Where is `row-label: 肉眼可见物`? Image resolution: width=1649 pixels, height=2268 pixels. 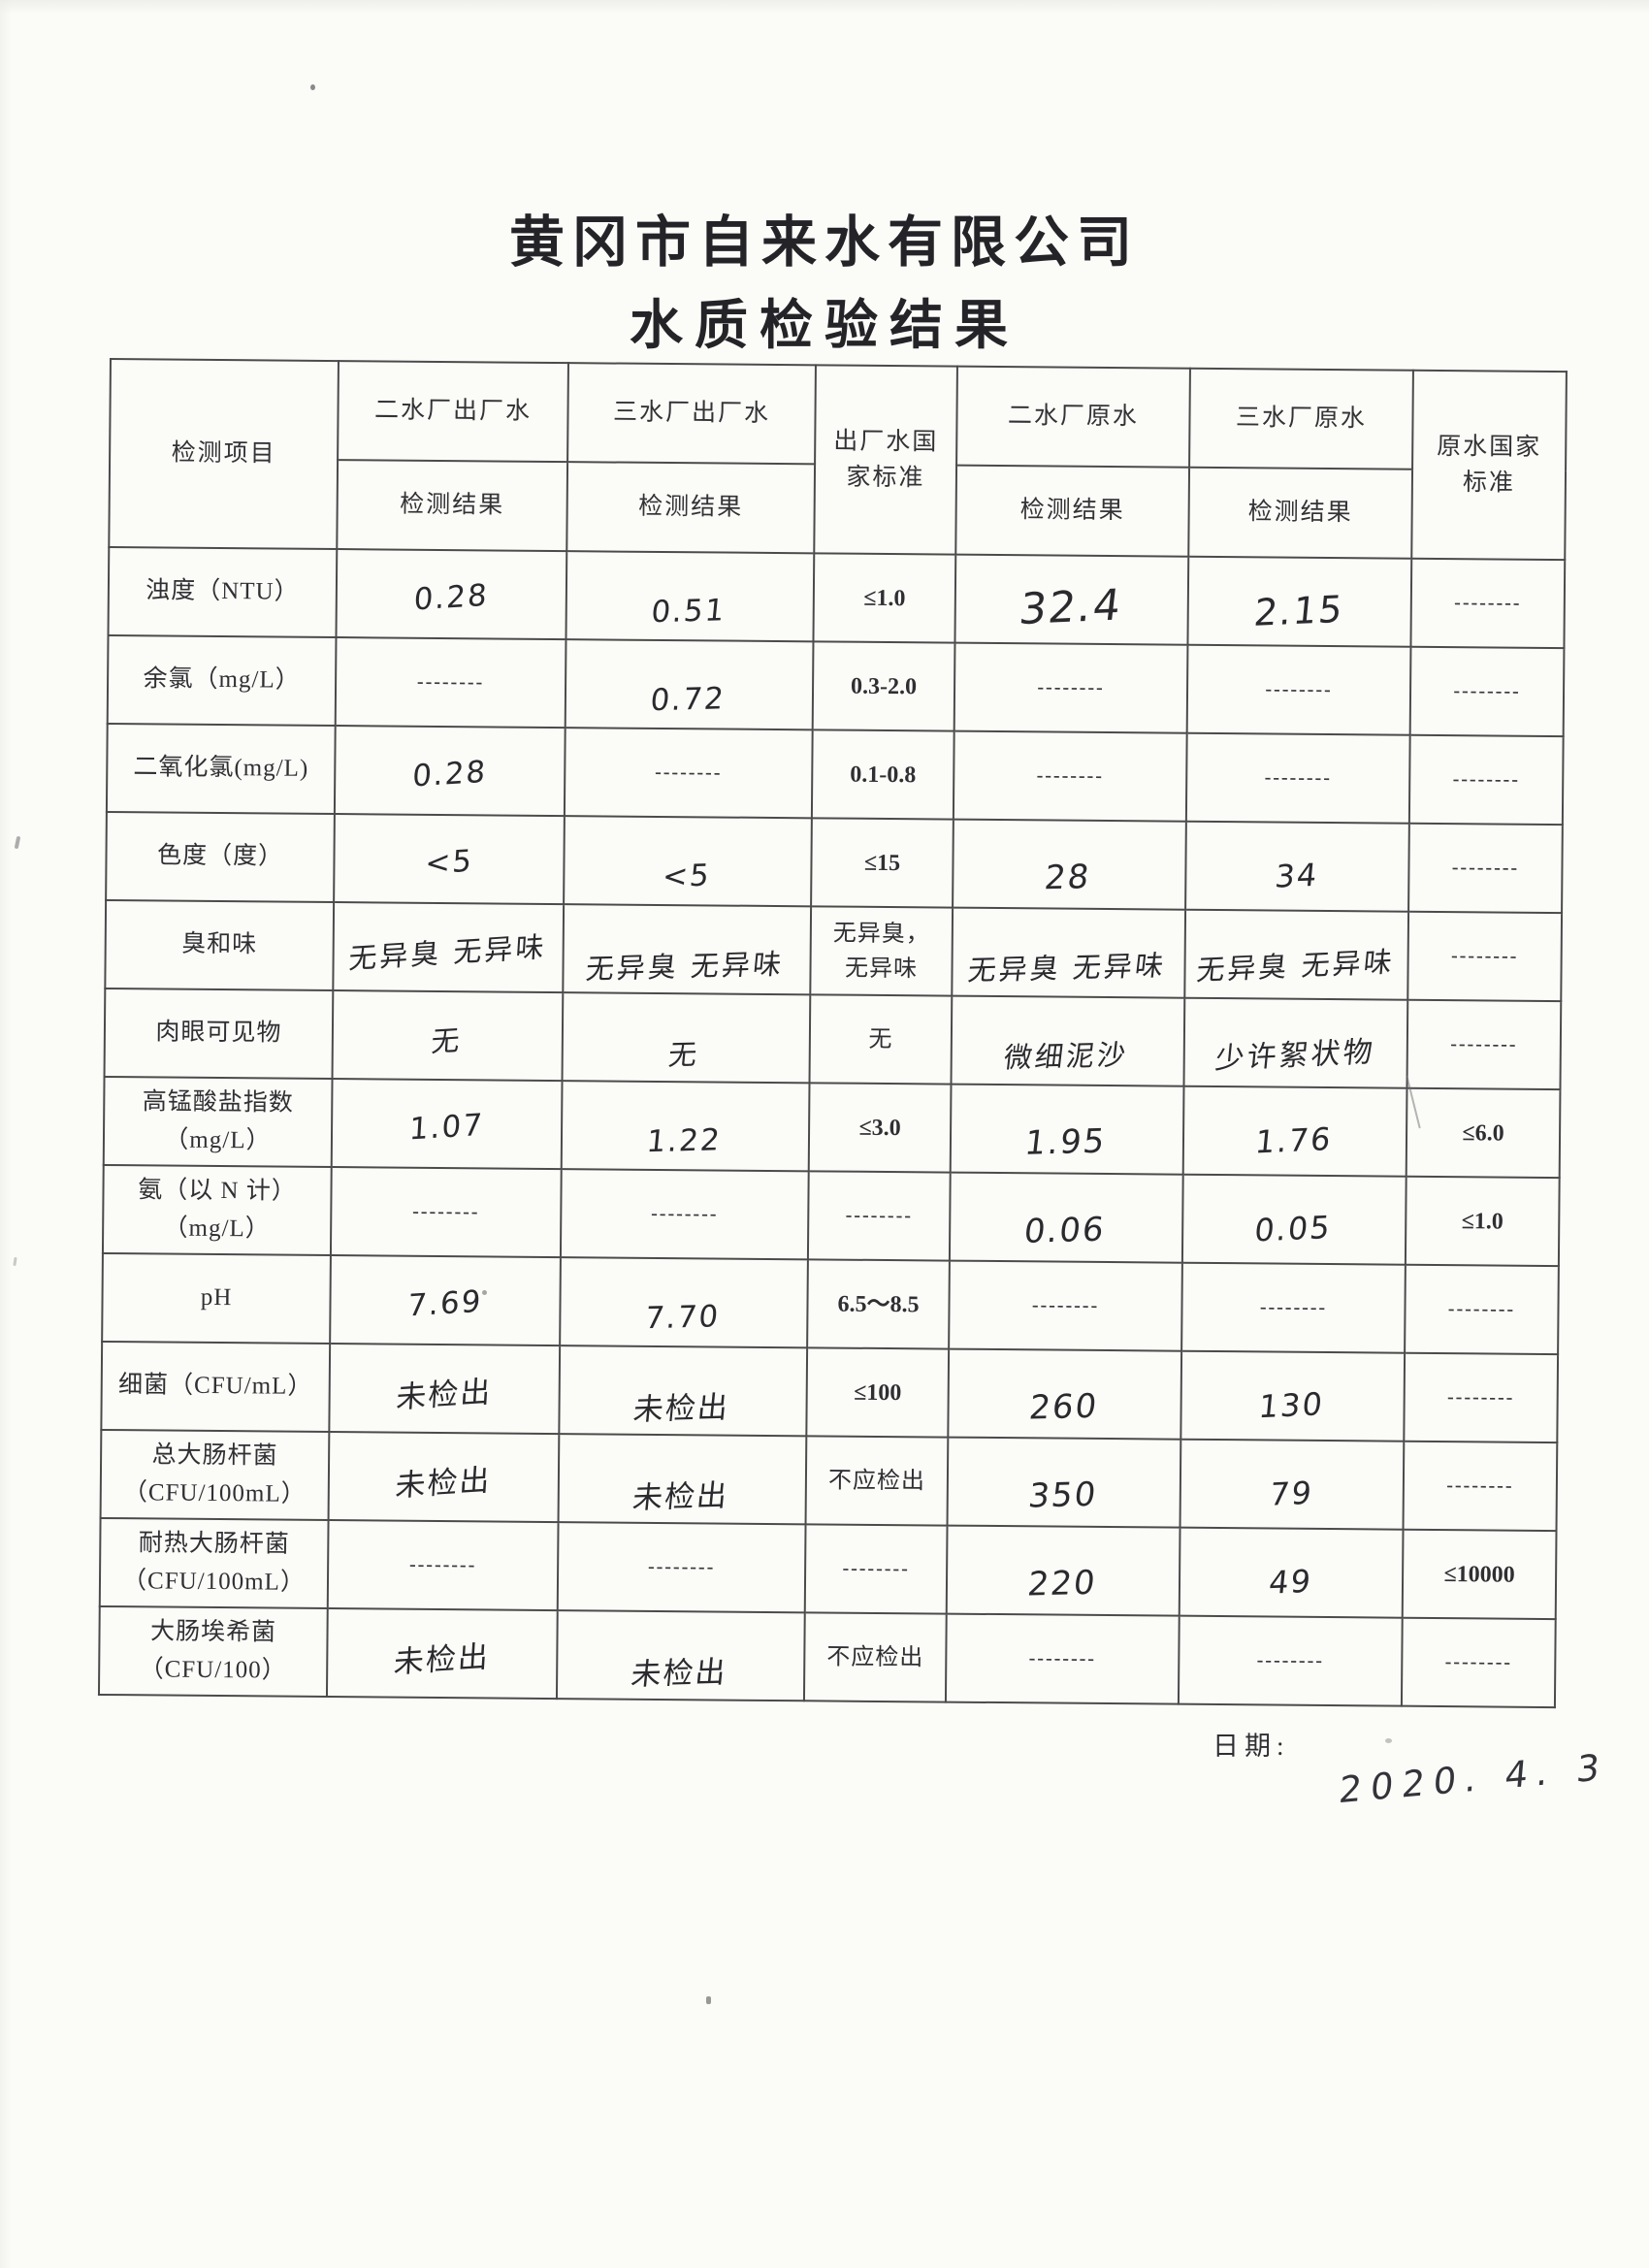
row-label: 肉眼可见物 is located at coordinates (219, 1034).